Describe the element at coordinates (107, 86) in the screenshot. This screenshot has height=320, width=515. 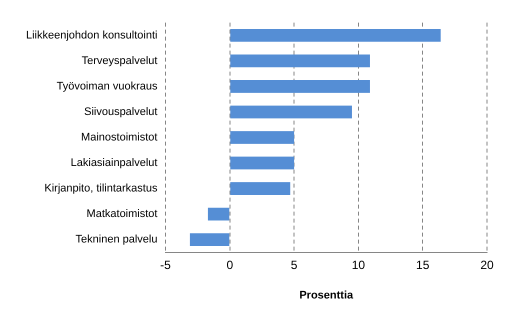
I see `y-tick-label: Työvoiman vuokraus` at that location.